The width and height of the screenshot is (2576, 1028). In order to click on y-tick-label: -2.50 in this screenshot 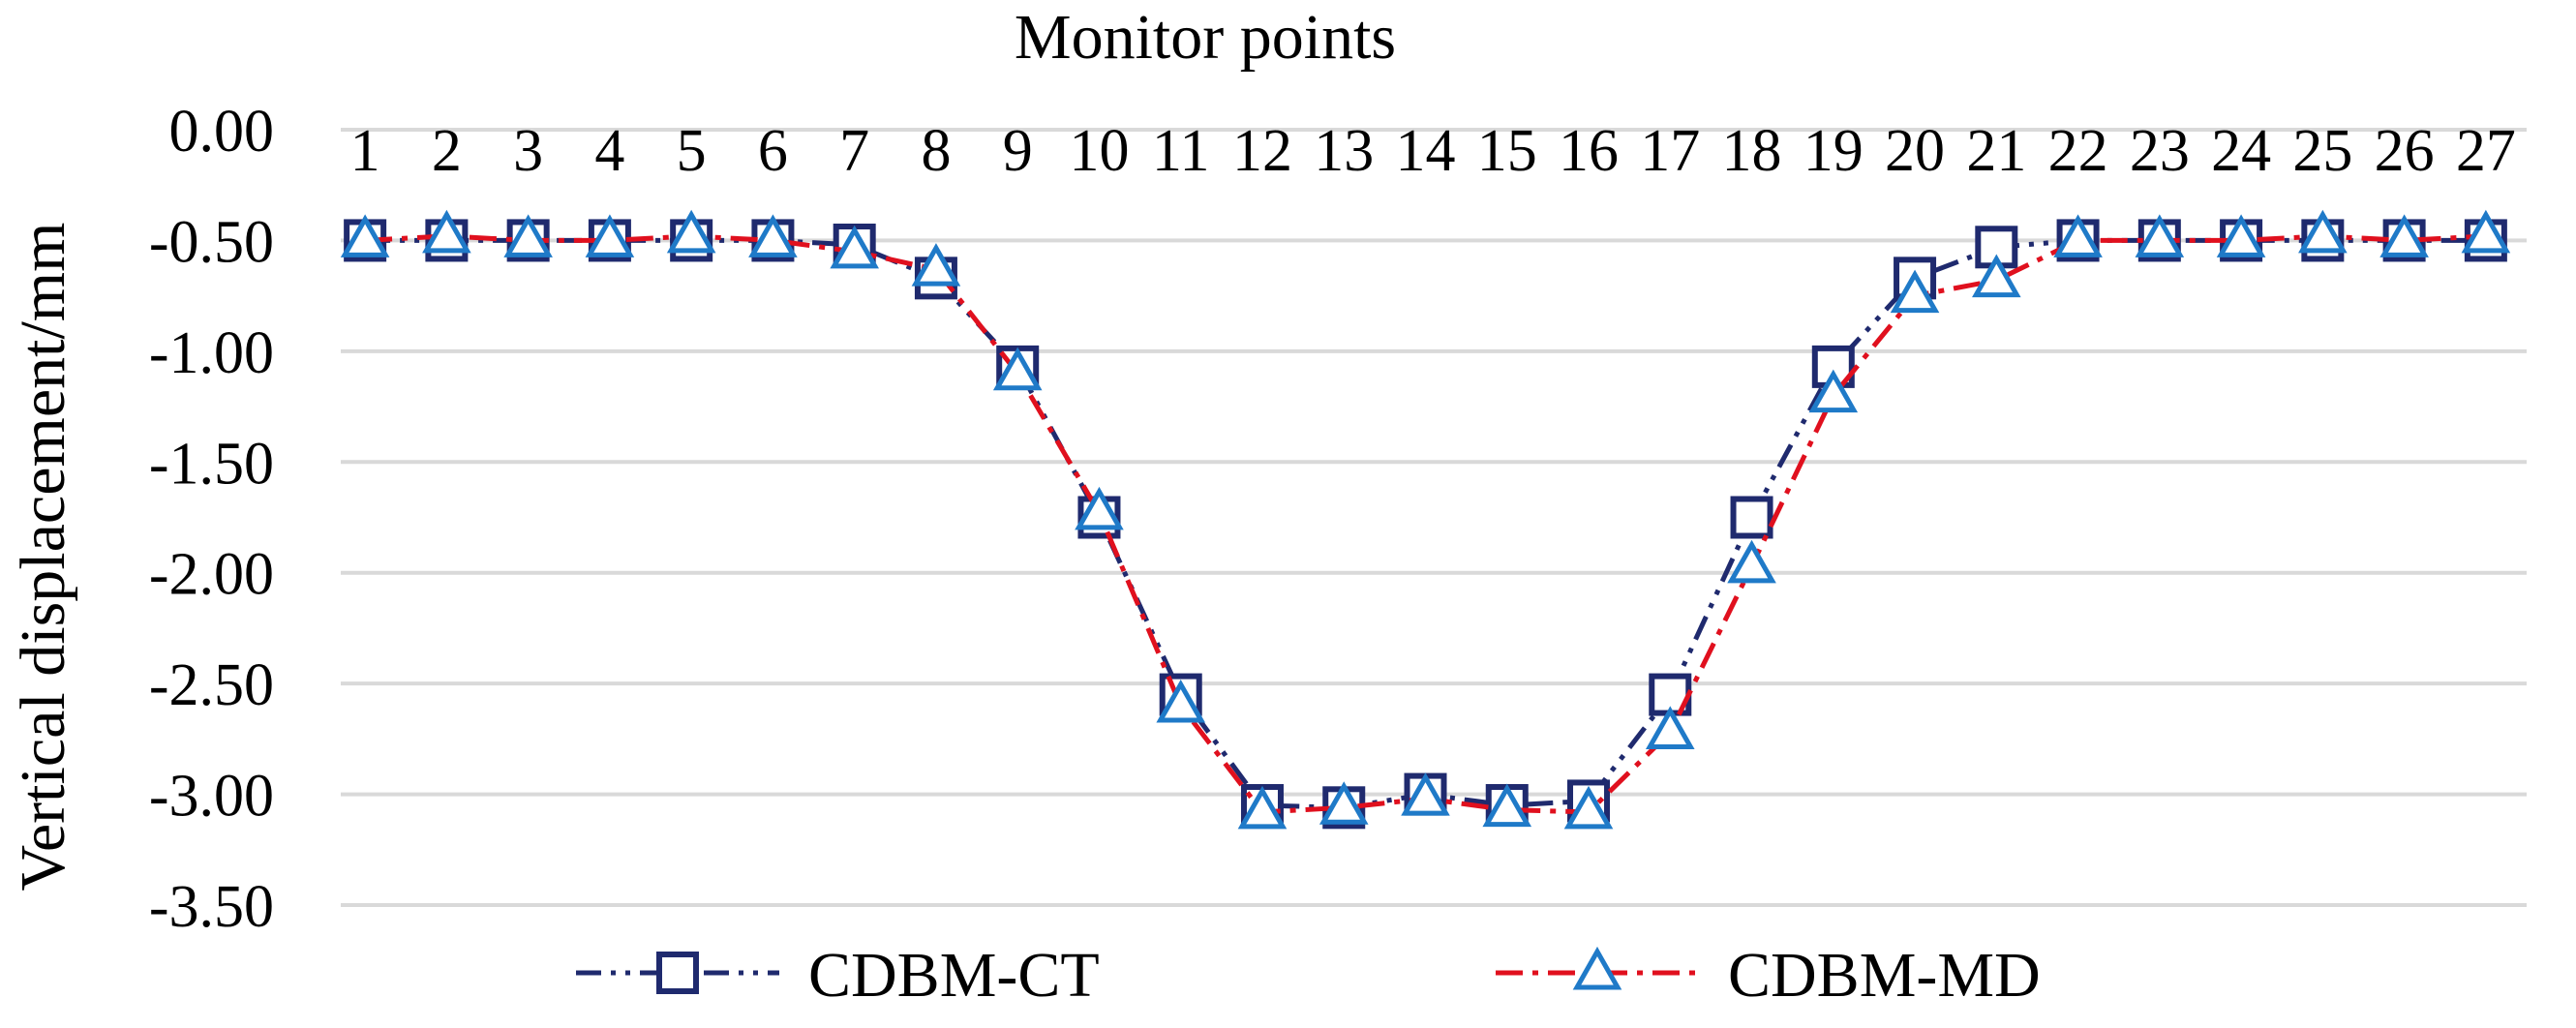, I will do `click(212, 685)`.